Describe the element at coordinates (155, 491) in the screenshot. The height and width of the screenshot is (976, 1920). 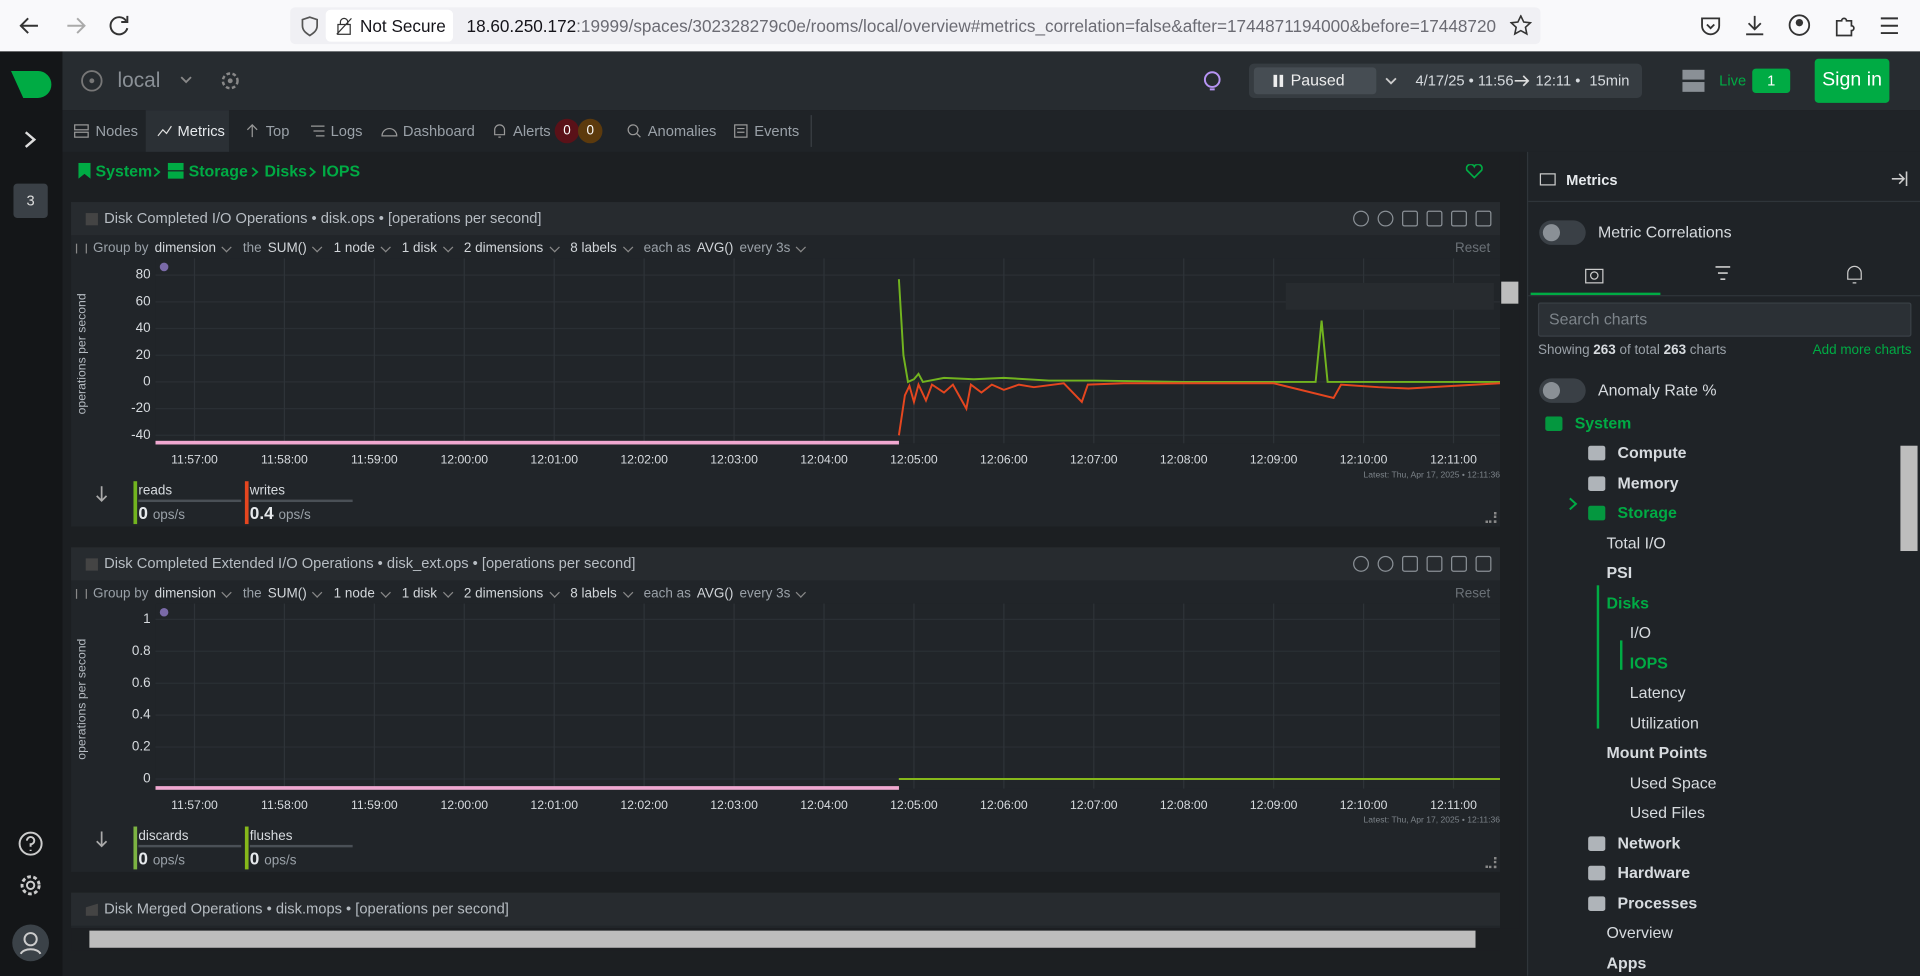
I see `legend-name: reads` at that location.